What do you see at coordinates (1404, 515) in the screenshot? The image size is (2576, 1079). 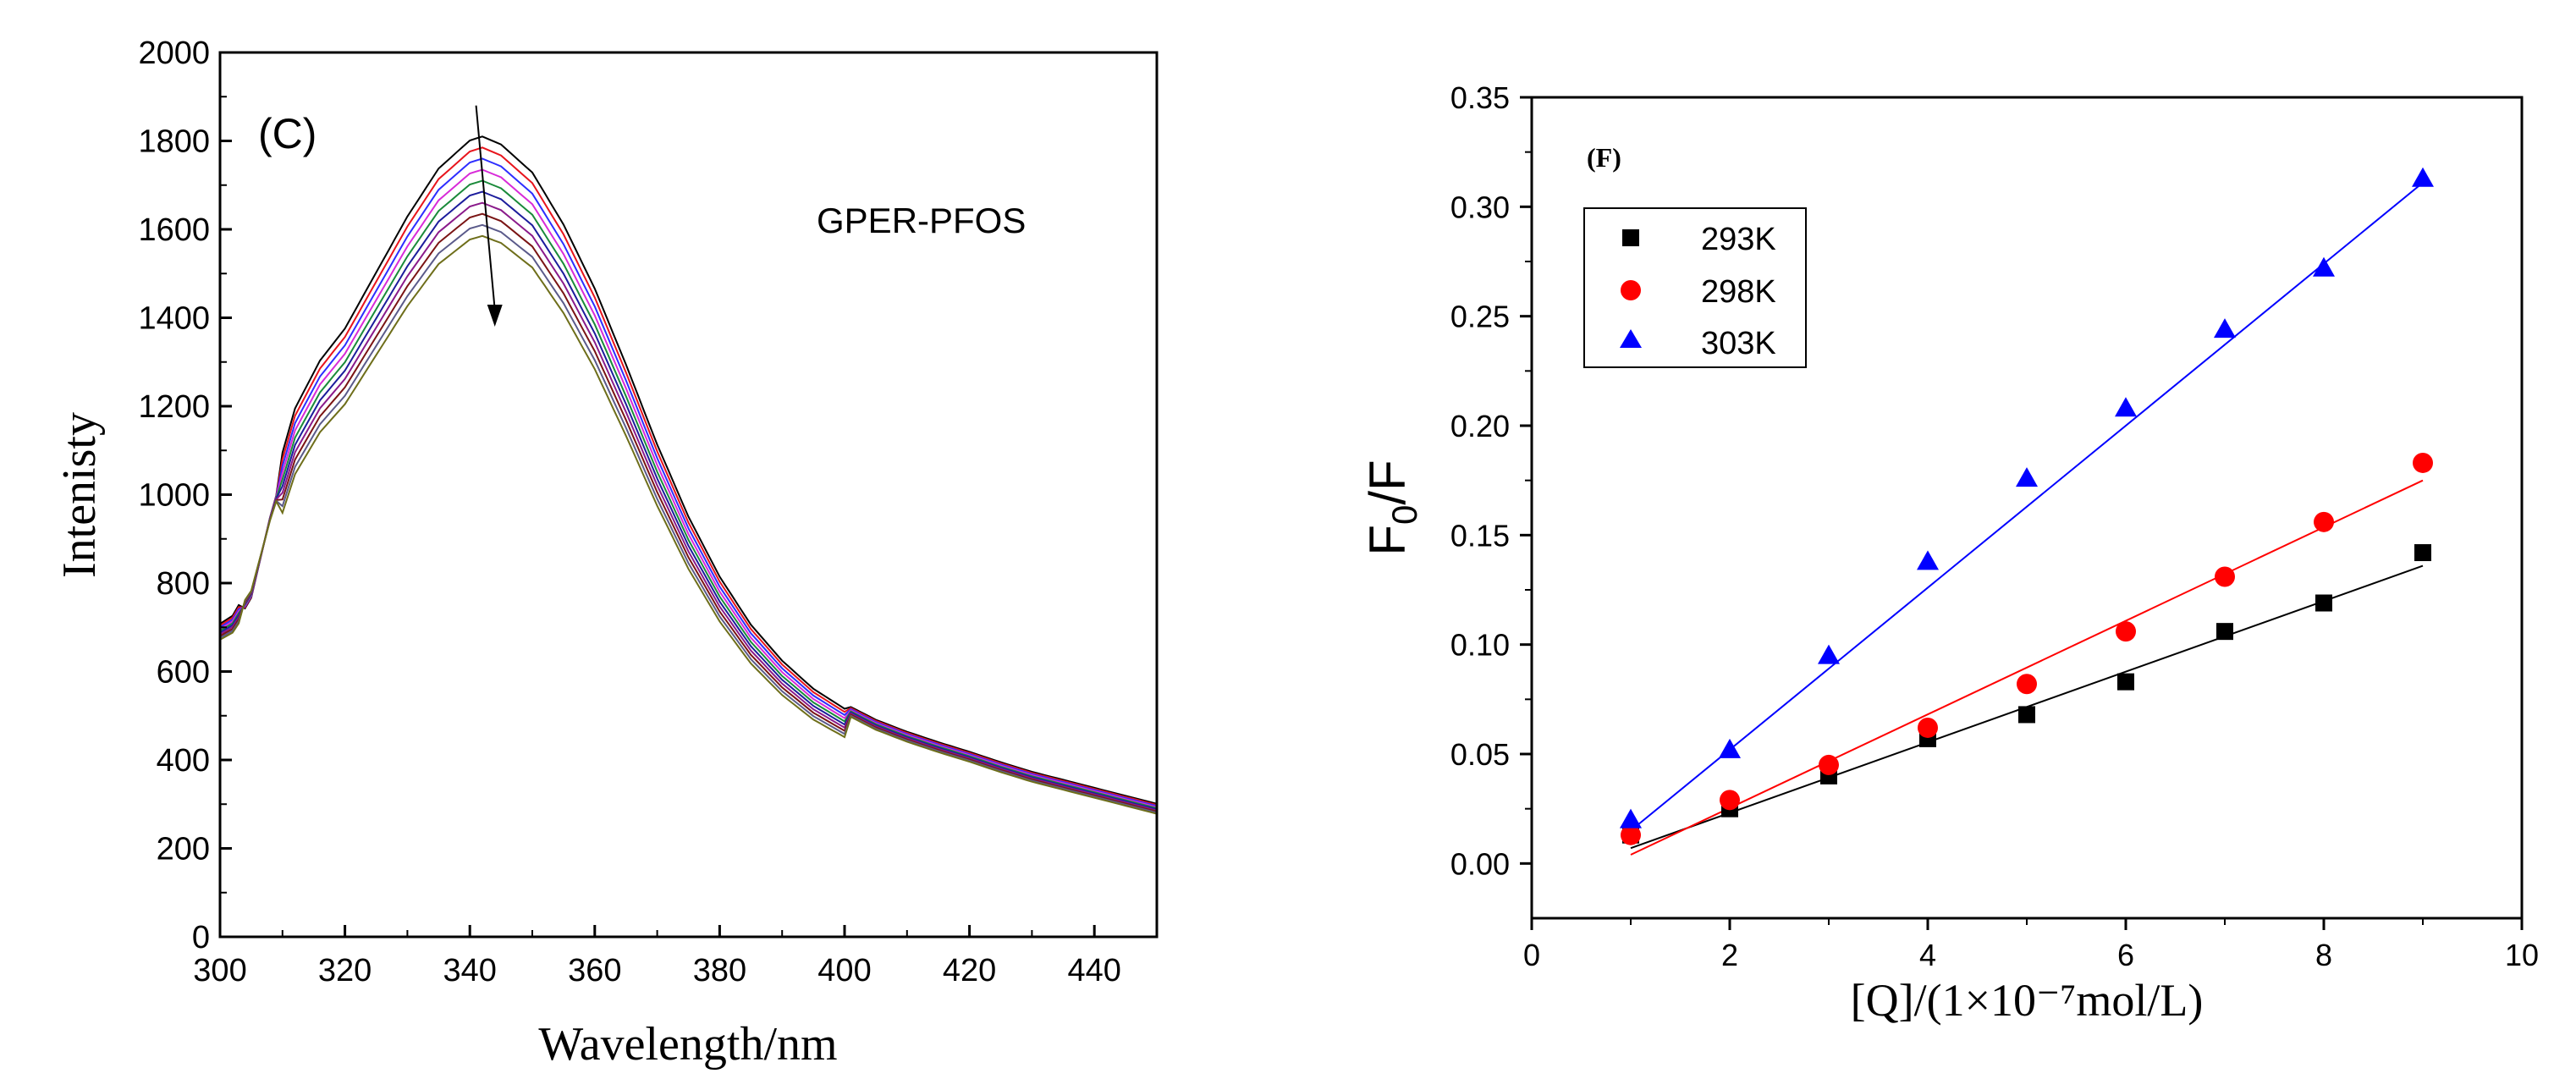 I see `sv-y-axis-label-sub: 0` at bounding box center [1404, 515].